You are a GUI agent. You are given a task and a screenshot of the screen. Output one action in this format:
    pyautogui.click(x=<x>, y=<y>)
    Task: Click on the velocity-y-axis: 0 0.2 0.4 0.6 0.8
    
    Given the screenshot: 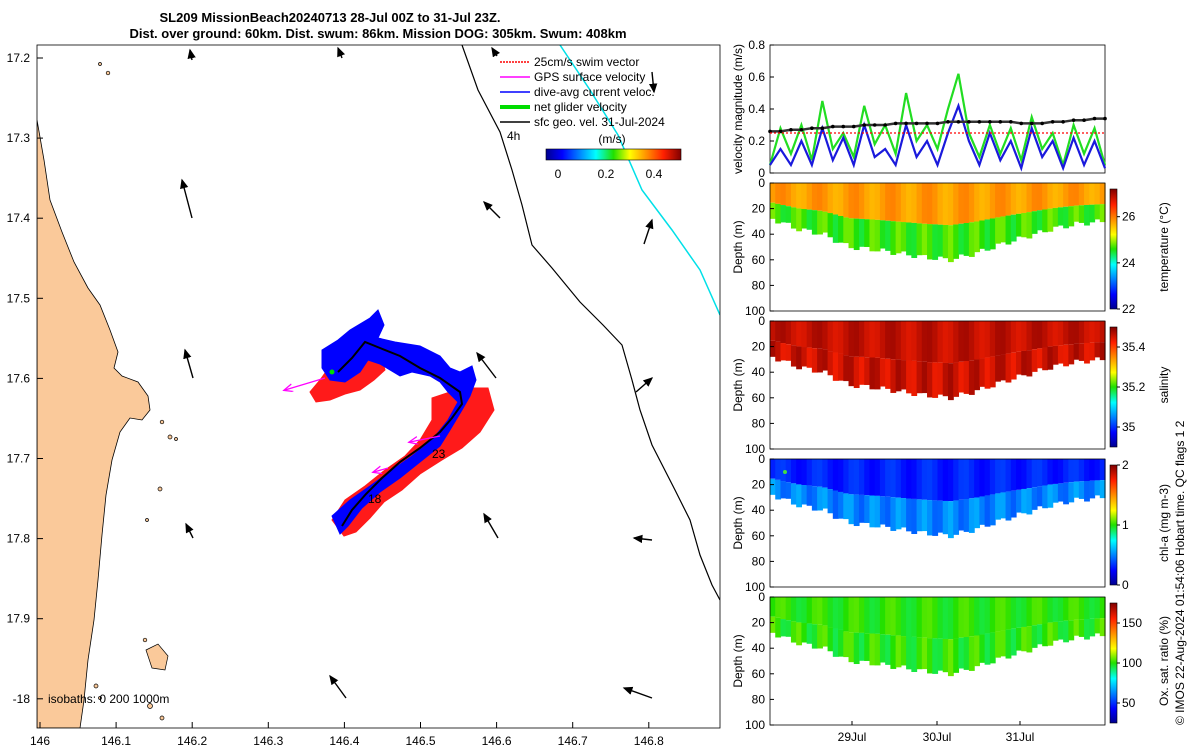 What is the action you would take?
    pyautogui.click(x=761, y=109)
    